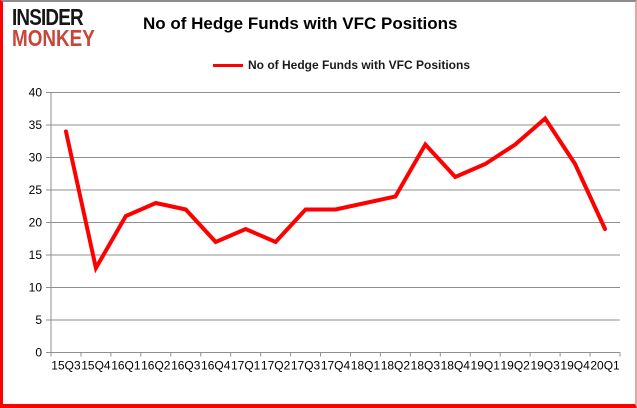  What do you see at coordinates (486, 366) in the screenshot?
I see `x-axis-label: 19Q1` at bounding box center [486, 366].